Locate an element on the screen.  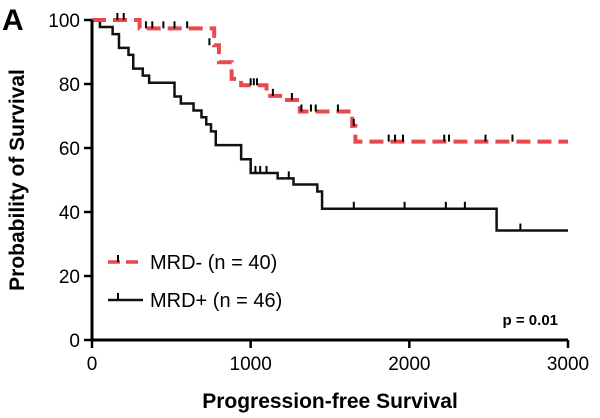
x-axis-title: Progression-free Survival is located at coordinates (330, 401).